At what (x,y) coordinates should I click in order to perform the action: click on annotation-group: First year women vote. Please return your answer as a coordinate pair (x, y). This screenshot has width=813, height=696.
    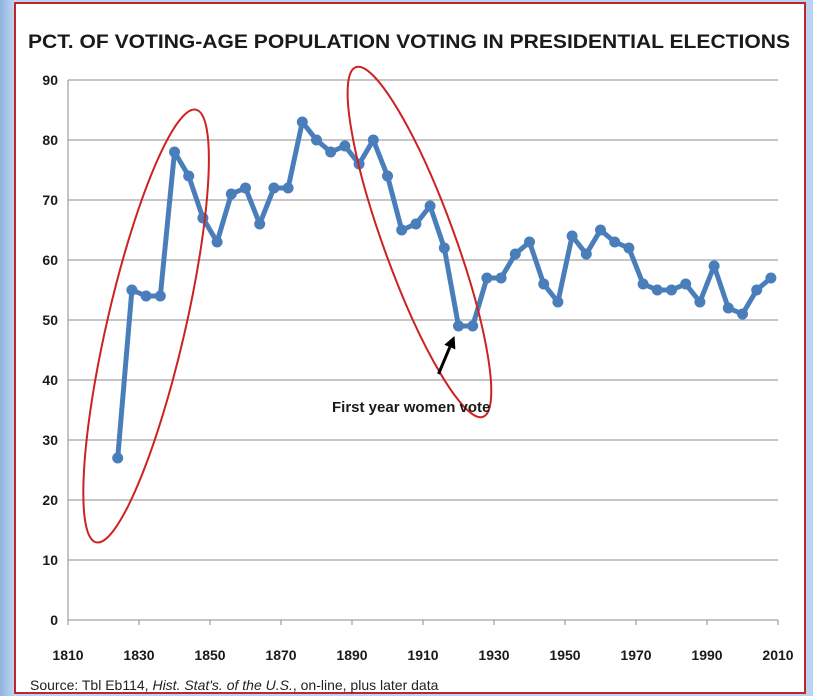
    Looking at the image, I should click on (411, 376).